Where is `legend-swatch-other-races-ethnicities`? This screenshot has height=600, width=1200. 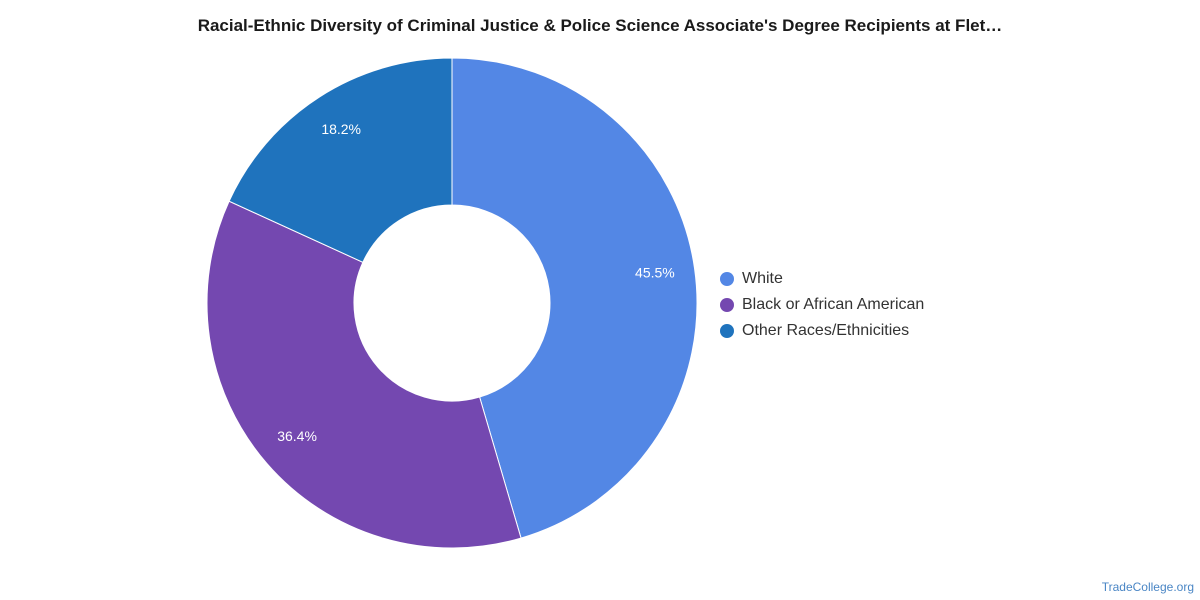 legend-swatch-other-races-ethnicities is located at coordinates (727, 331).